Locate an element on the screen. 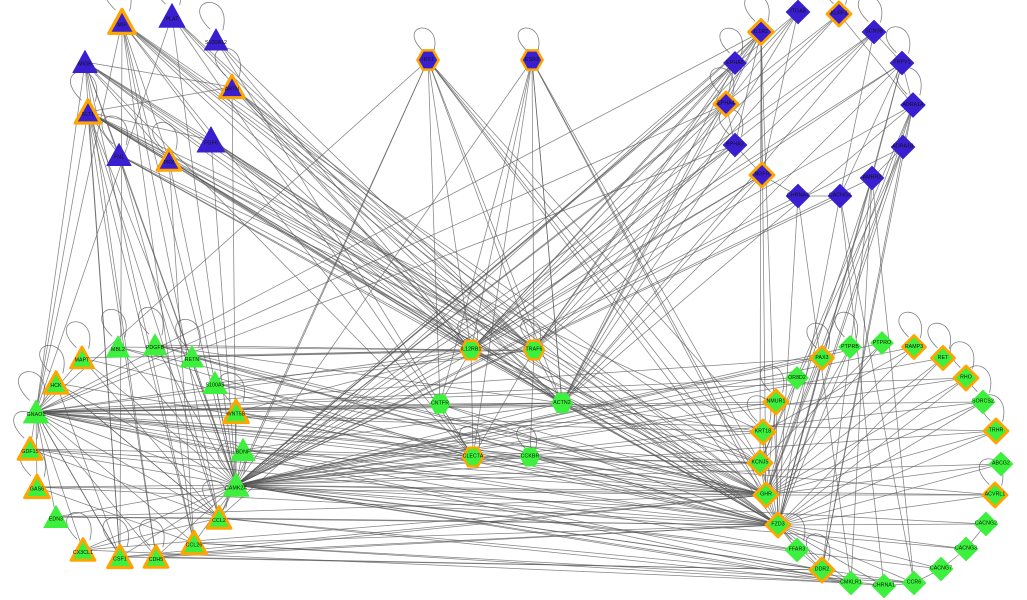  graph-node-cntfr: CNTFR is located at coordinates (440, 404).